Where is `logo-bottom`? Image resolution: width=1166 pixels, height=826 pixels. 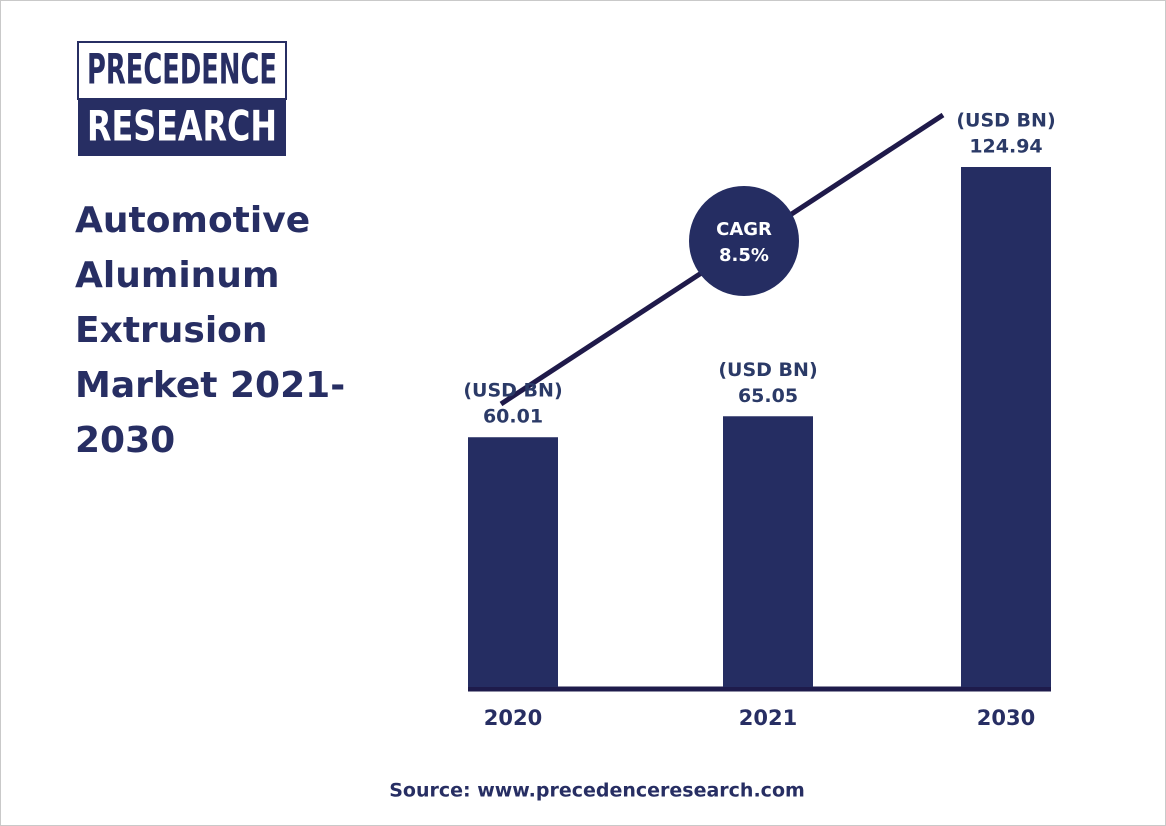 logo-bottom is located at coordinates (182, 127).